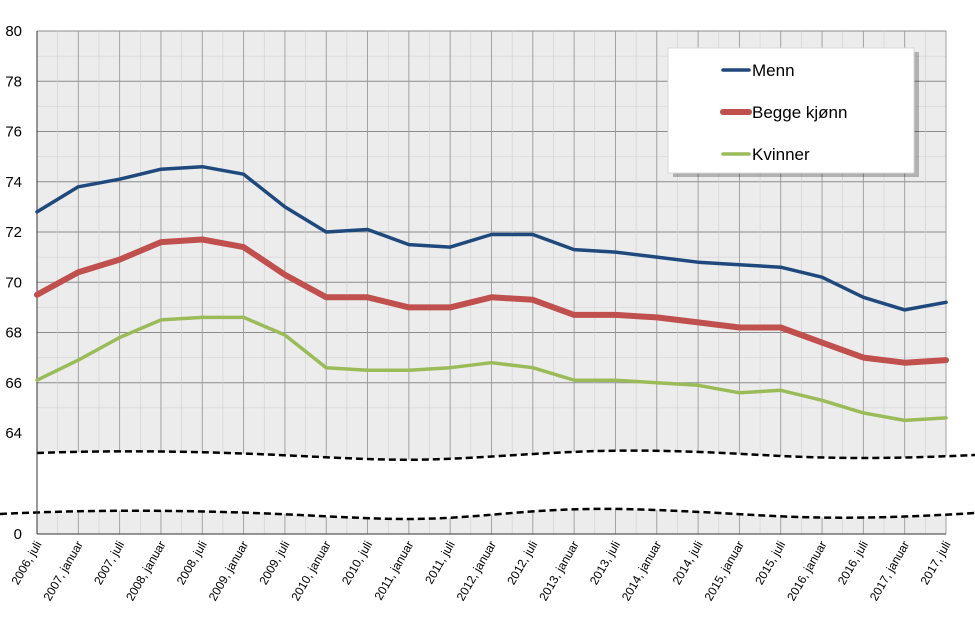  Describe the element at coordinates (440, 563) in the screenshot. I see `x-tick-label: 2011, juli` at that location.